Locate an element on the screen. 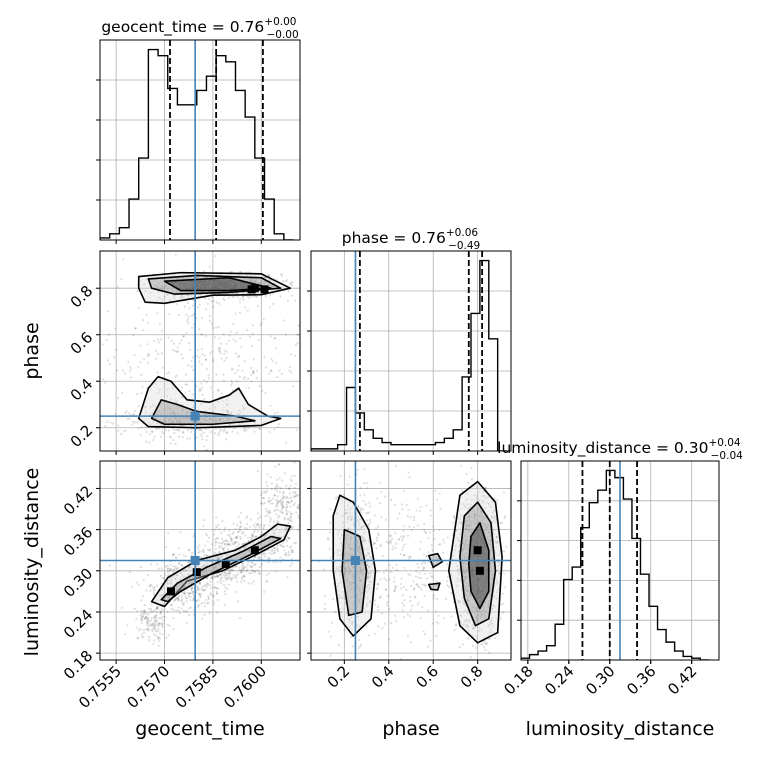  x-tick-label: 0.4 is located at coordinates (383, 677).